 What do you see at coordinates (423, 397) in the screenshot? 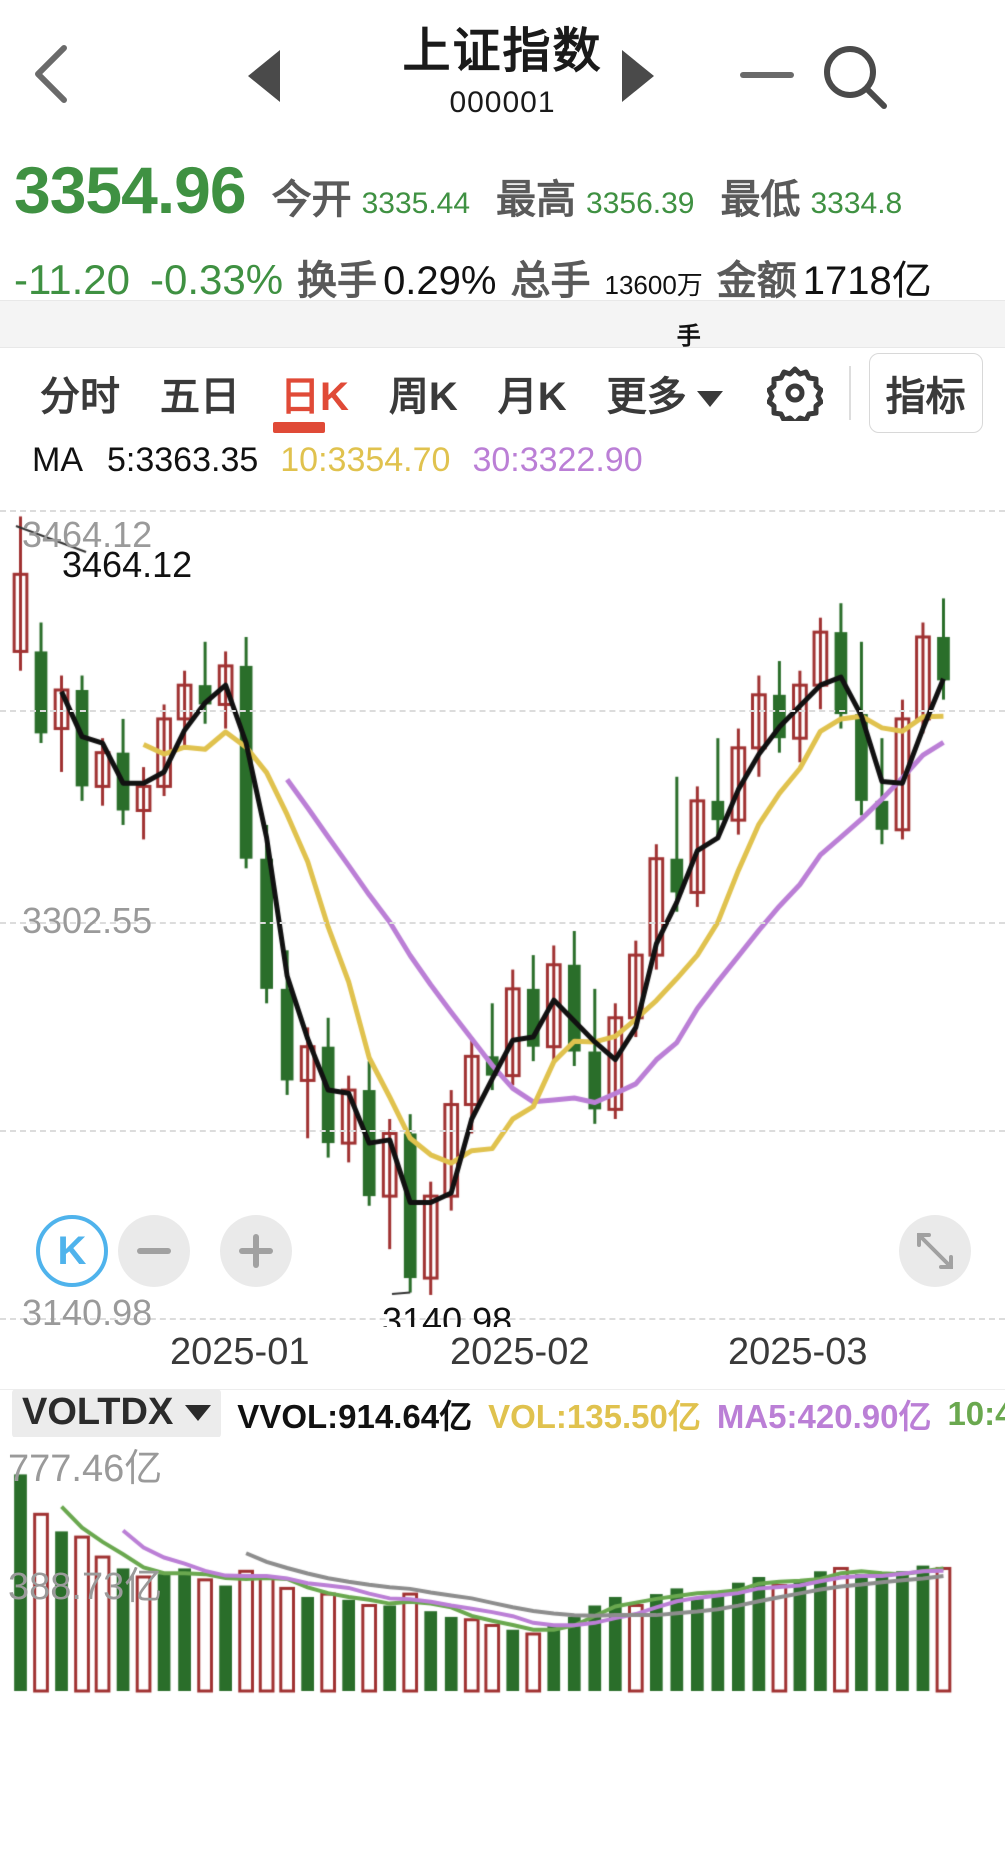
I see `tab-weekly-k: 周K` at bounding box center [423, 397].